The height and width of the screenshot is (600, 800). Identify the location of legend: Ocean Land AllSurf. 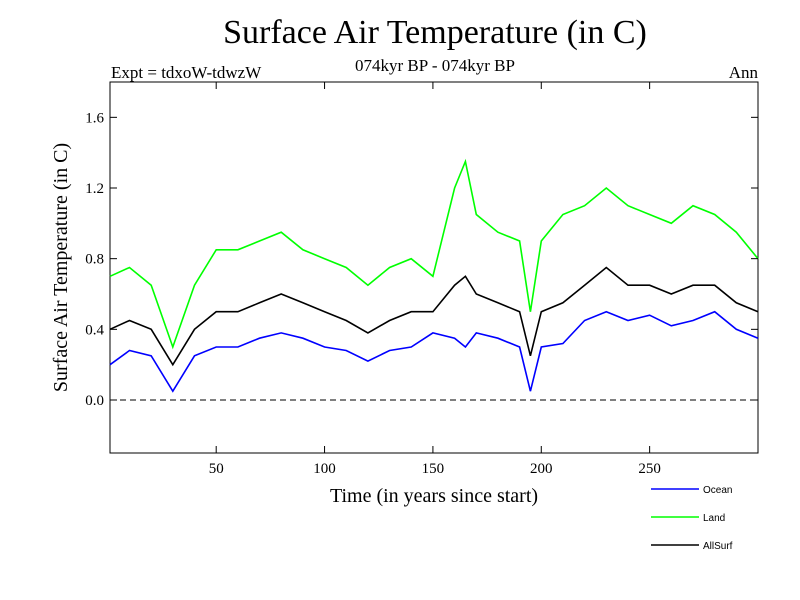
(692, 518).